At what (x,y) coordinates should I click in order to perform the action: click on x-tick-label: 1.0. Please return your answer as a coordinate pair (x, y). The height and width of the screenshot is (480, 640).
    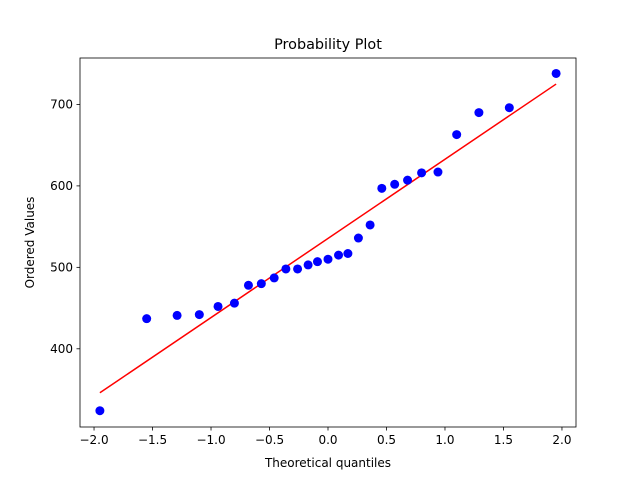
    Looking at the image, I should click on (444, 440).